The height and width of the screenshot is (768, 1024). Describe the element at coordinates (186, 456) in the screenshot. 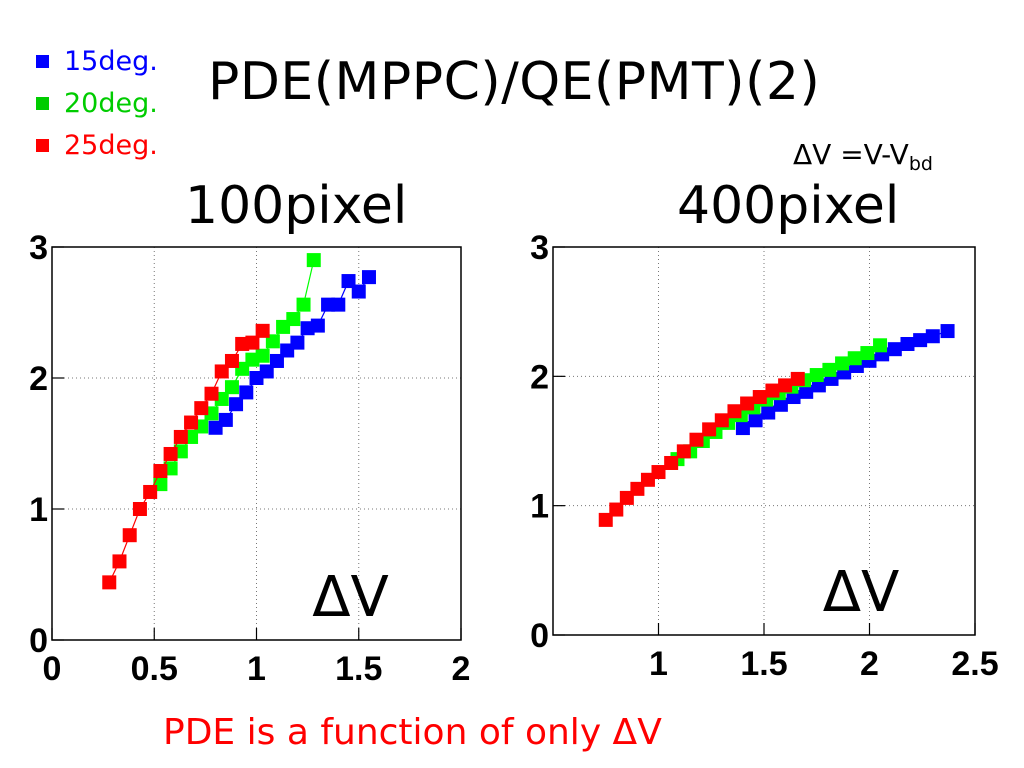

I see `chart-1-25deg-line` at that location.